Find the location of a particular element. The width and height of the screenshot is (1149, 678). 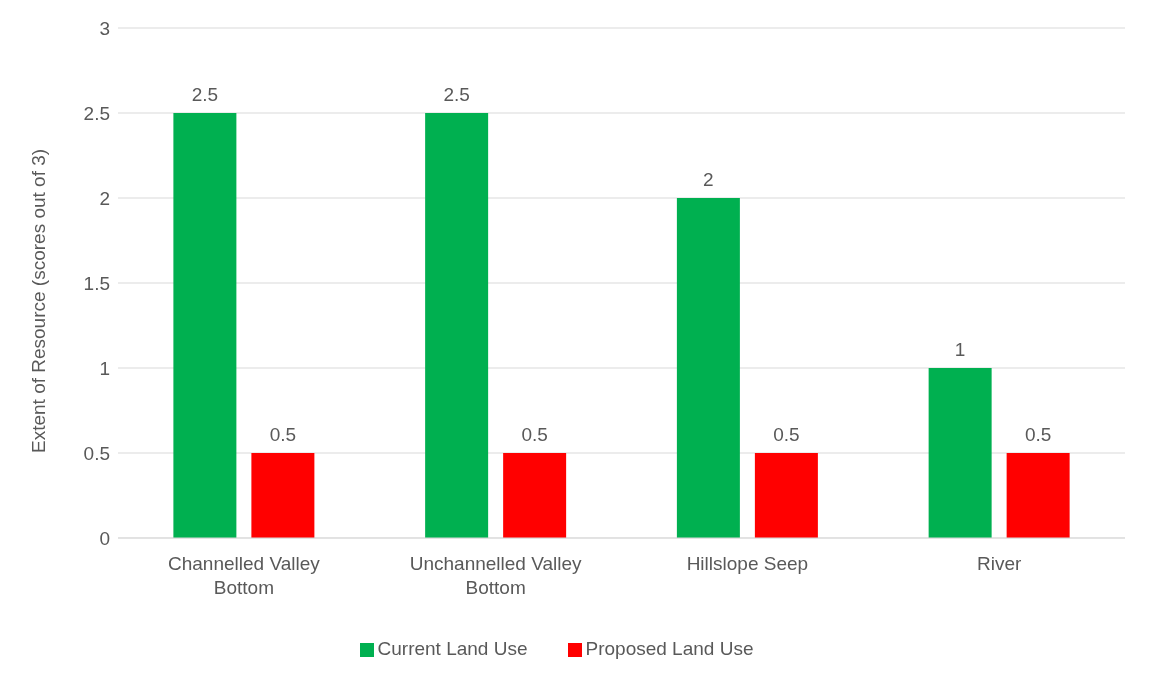

y-tick-label: 1 is located at coordinates (104, 368).